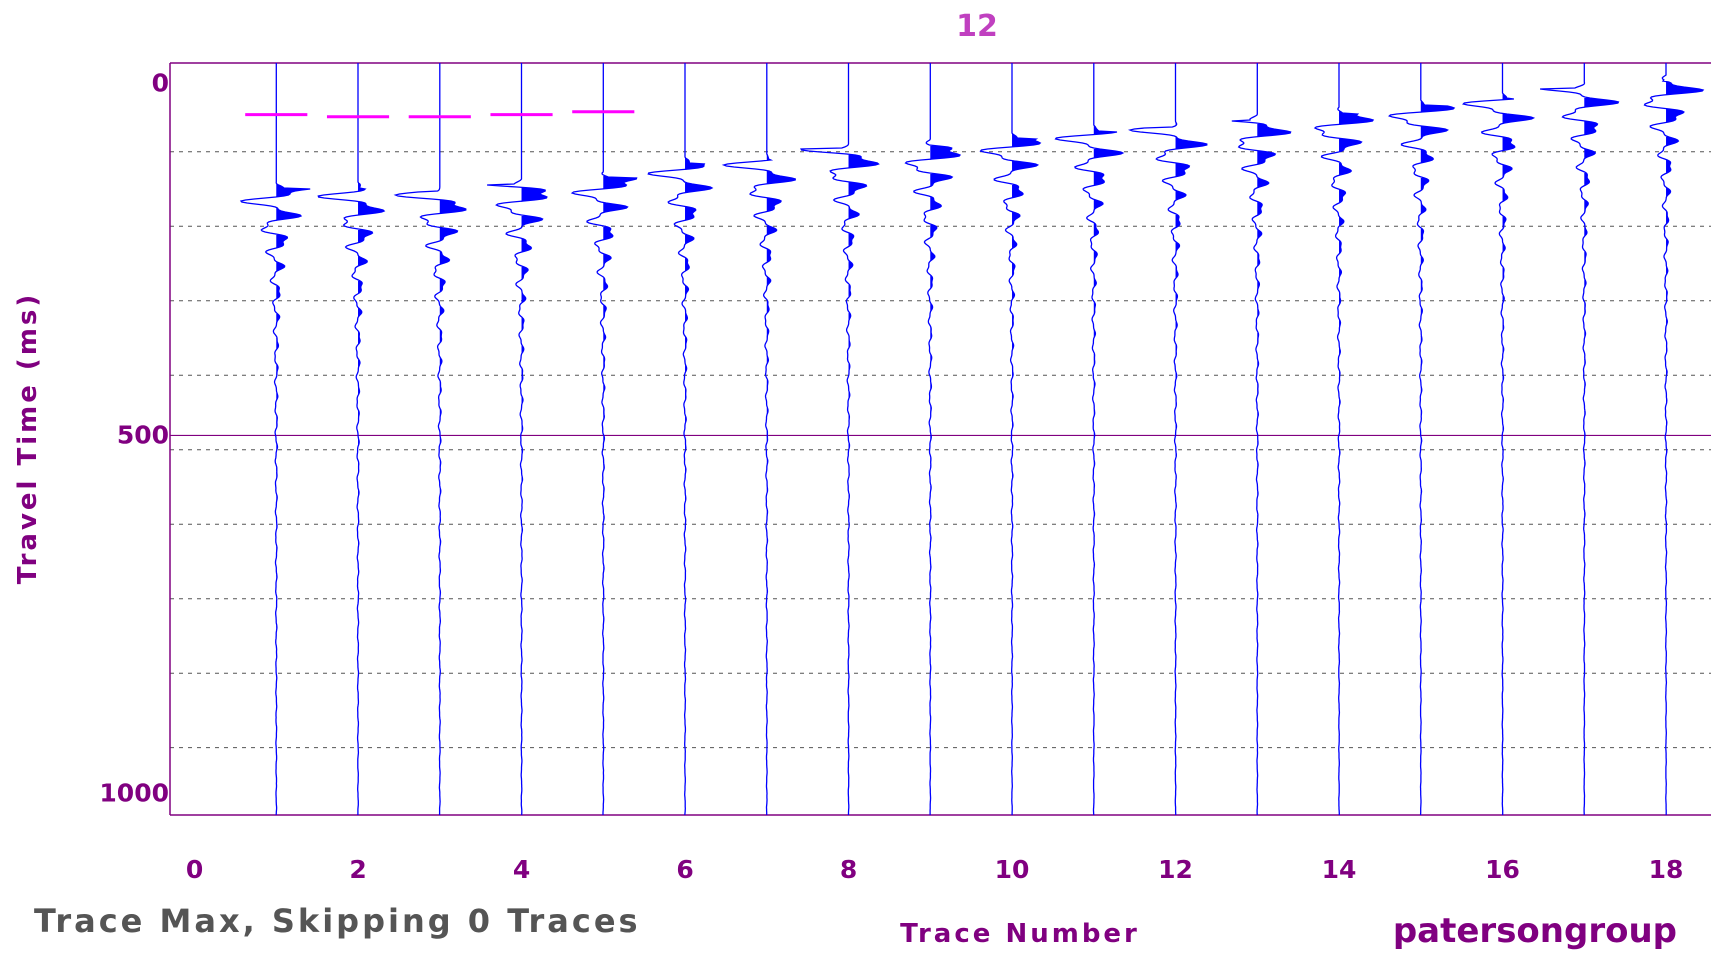  What do you see at coordinates (1339, 869) in the screenshot?
I see `x-tick-label: 14` at bounding box center [1339, 869].